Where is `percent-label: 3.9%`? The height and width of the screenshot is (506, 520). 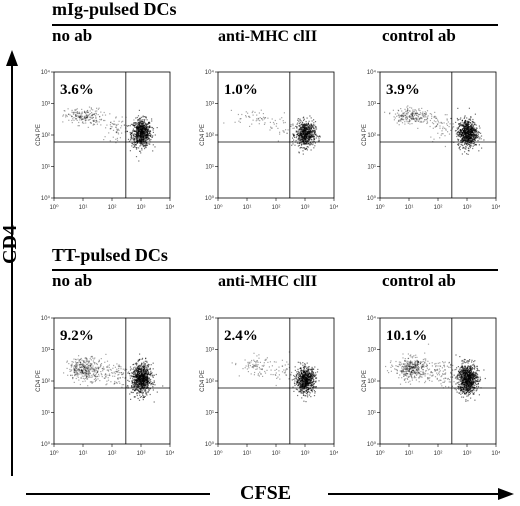
percent-label: 3.9% is located at coordinates (403, 90).